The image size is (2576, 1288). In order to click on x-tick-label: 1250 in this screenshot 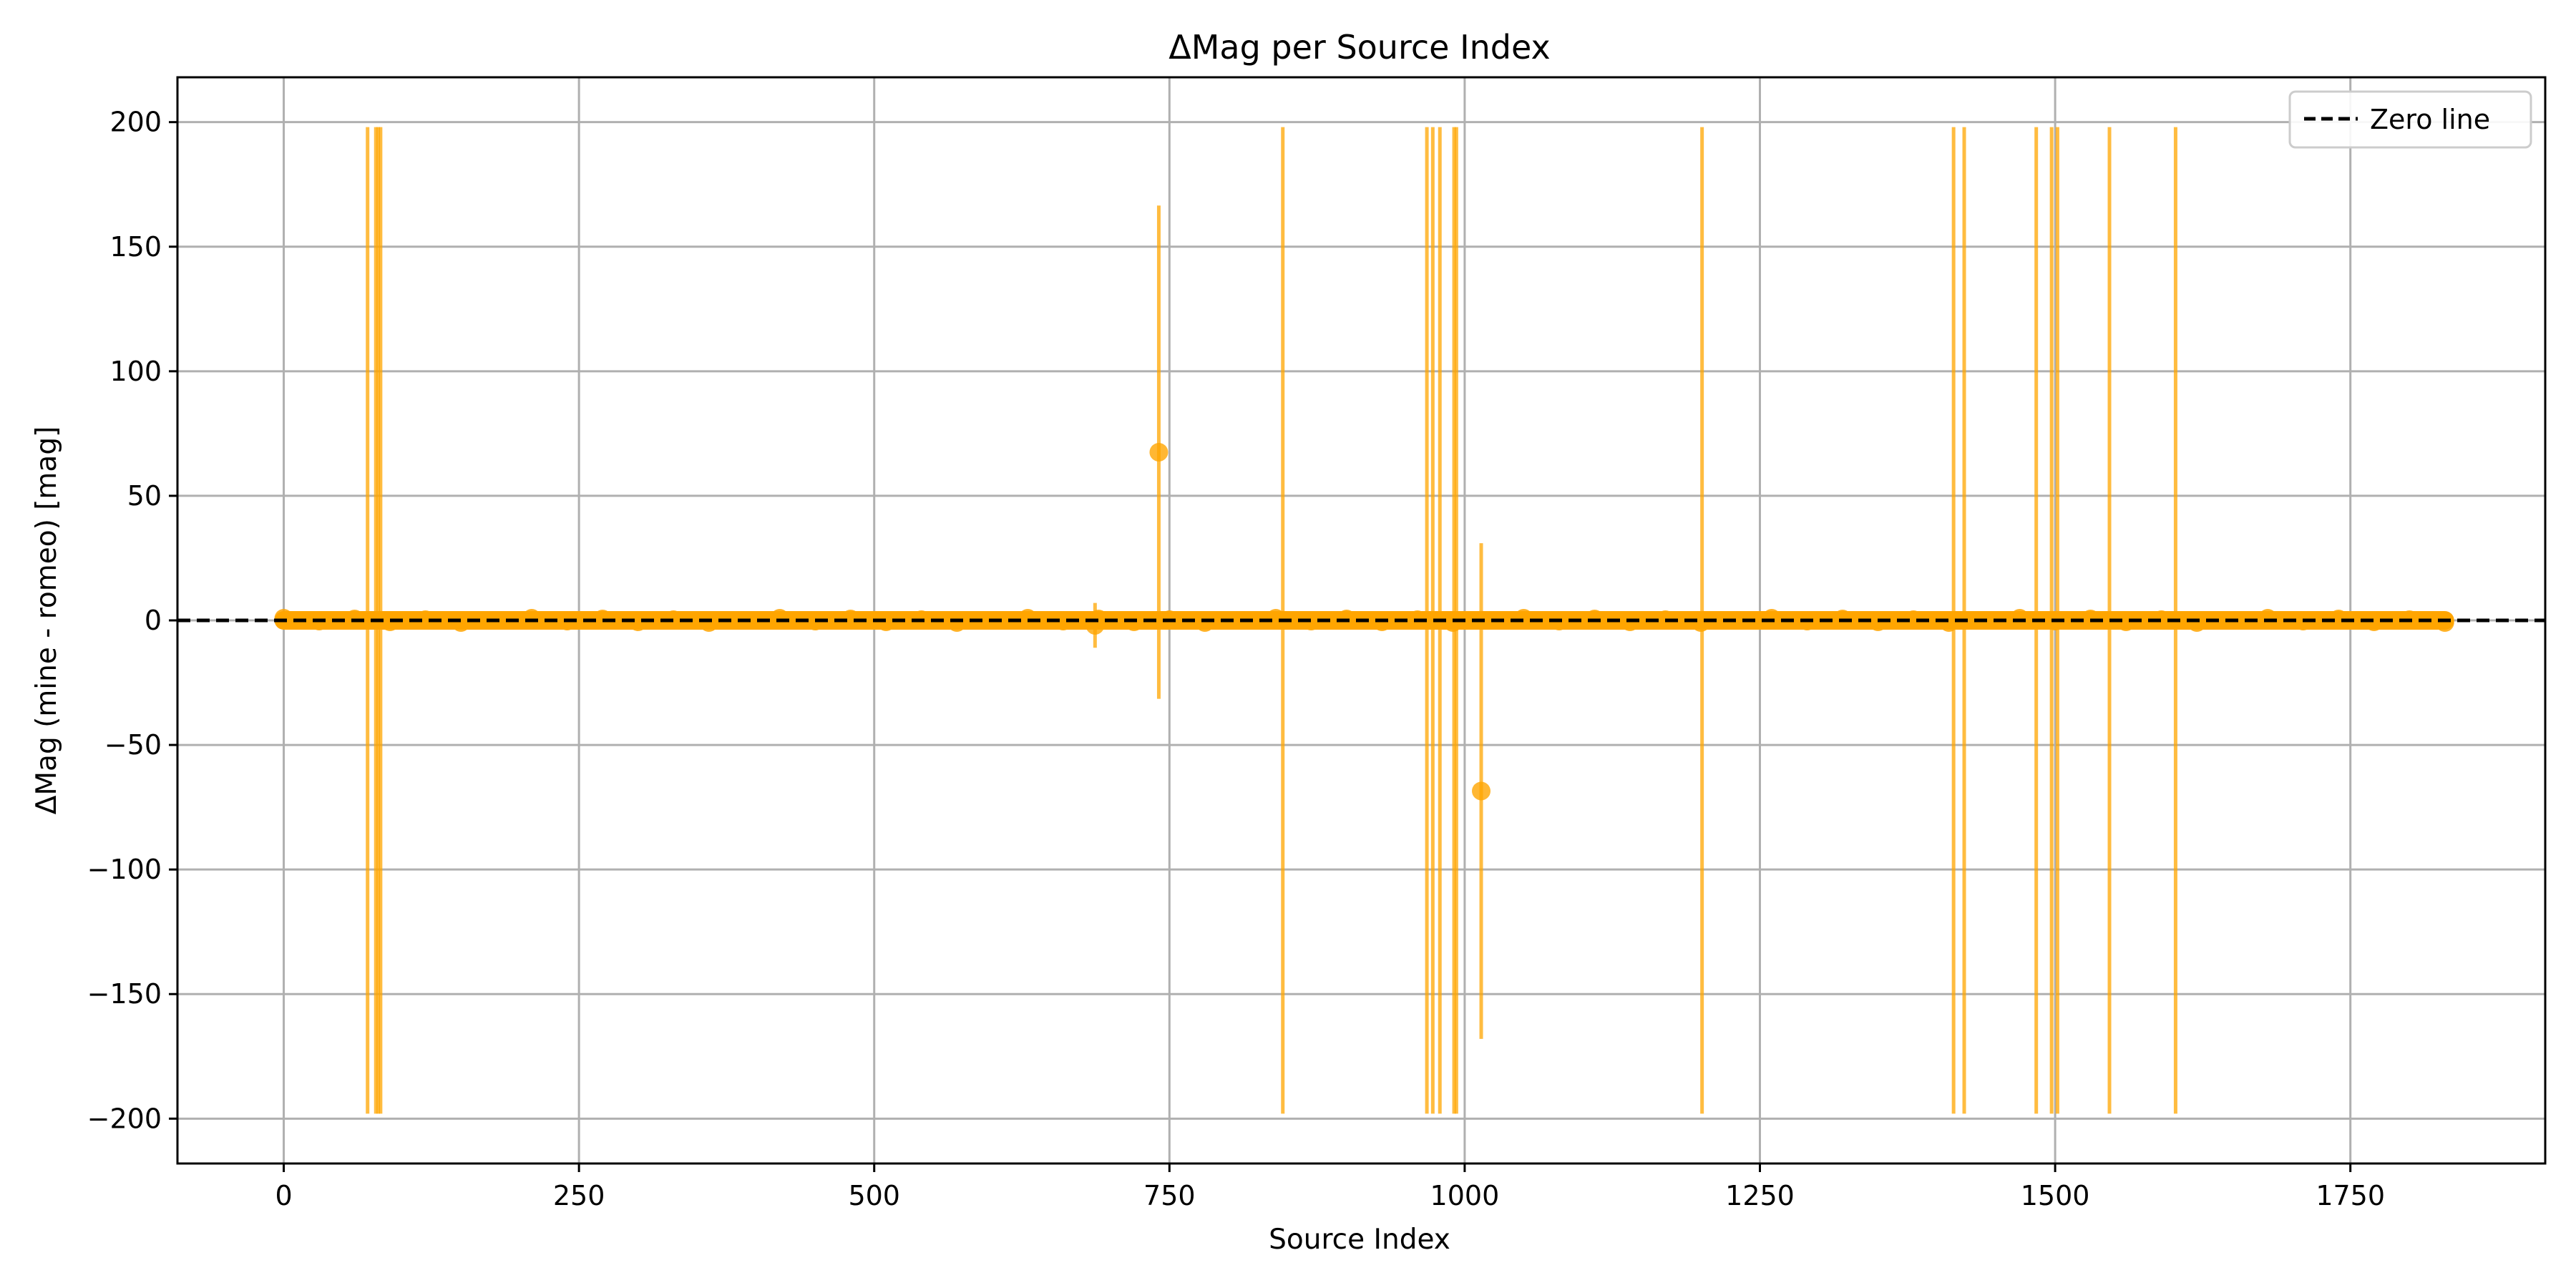, I will do `click(1760, 1195)`.